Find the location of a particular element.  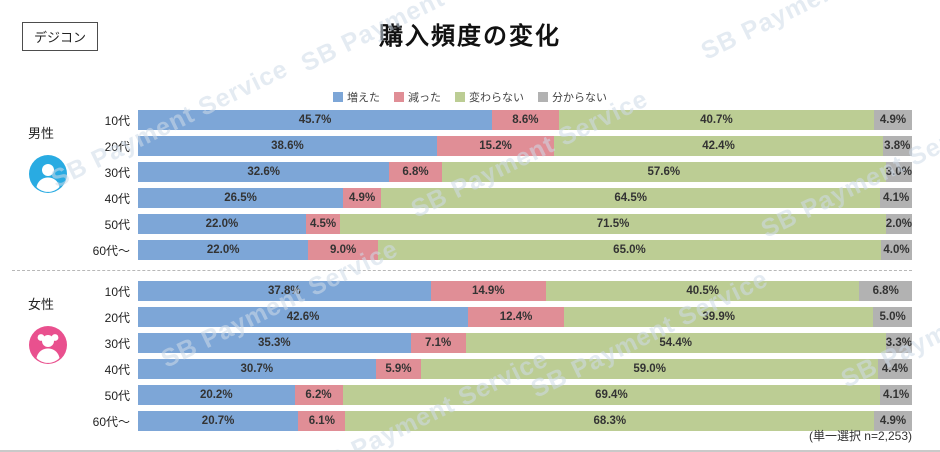

bar-segment: 45.7% is located at coordinates (315, 120).